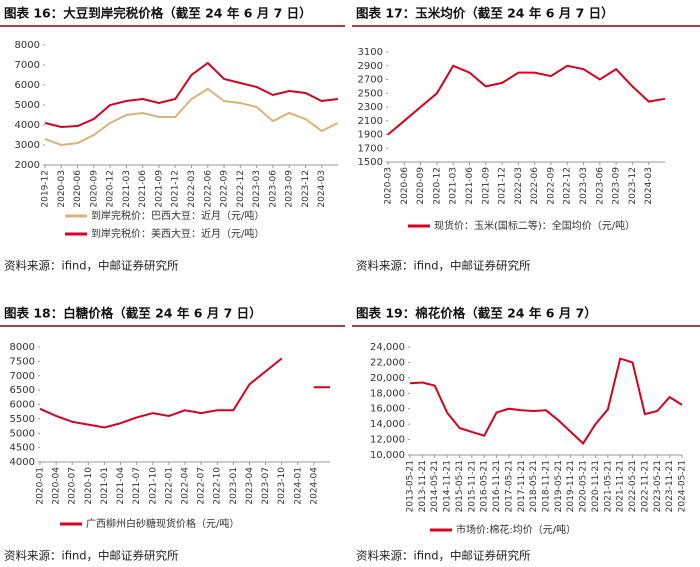 The height and width of the screenshot is (567, 700). Describe the element at coordinates (250, 486) in the screenshot. I see `x-tick-label: 2023-04` at that location.